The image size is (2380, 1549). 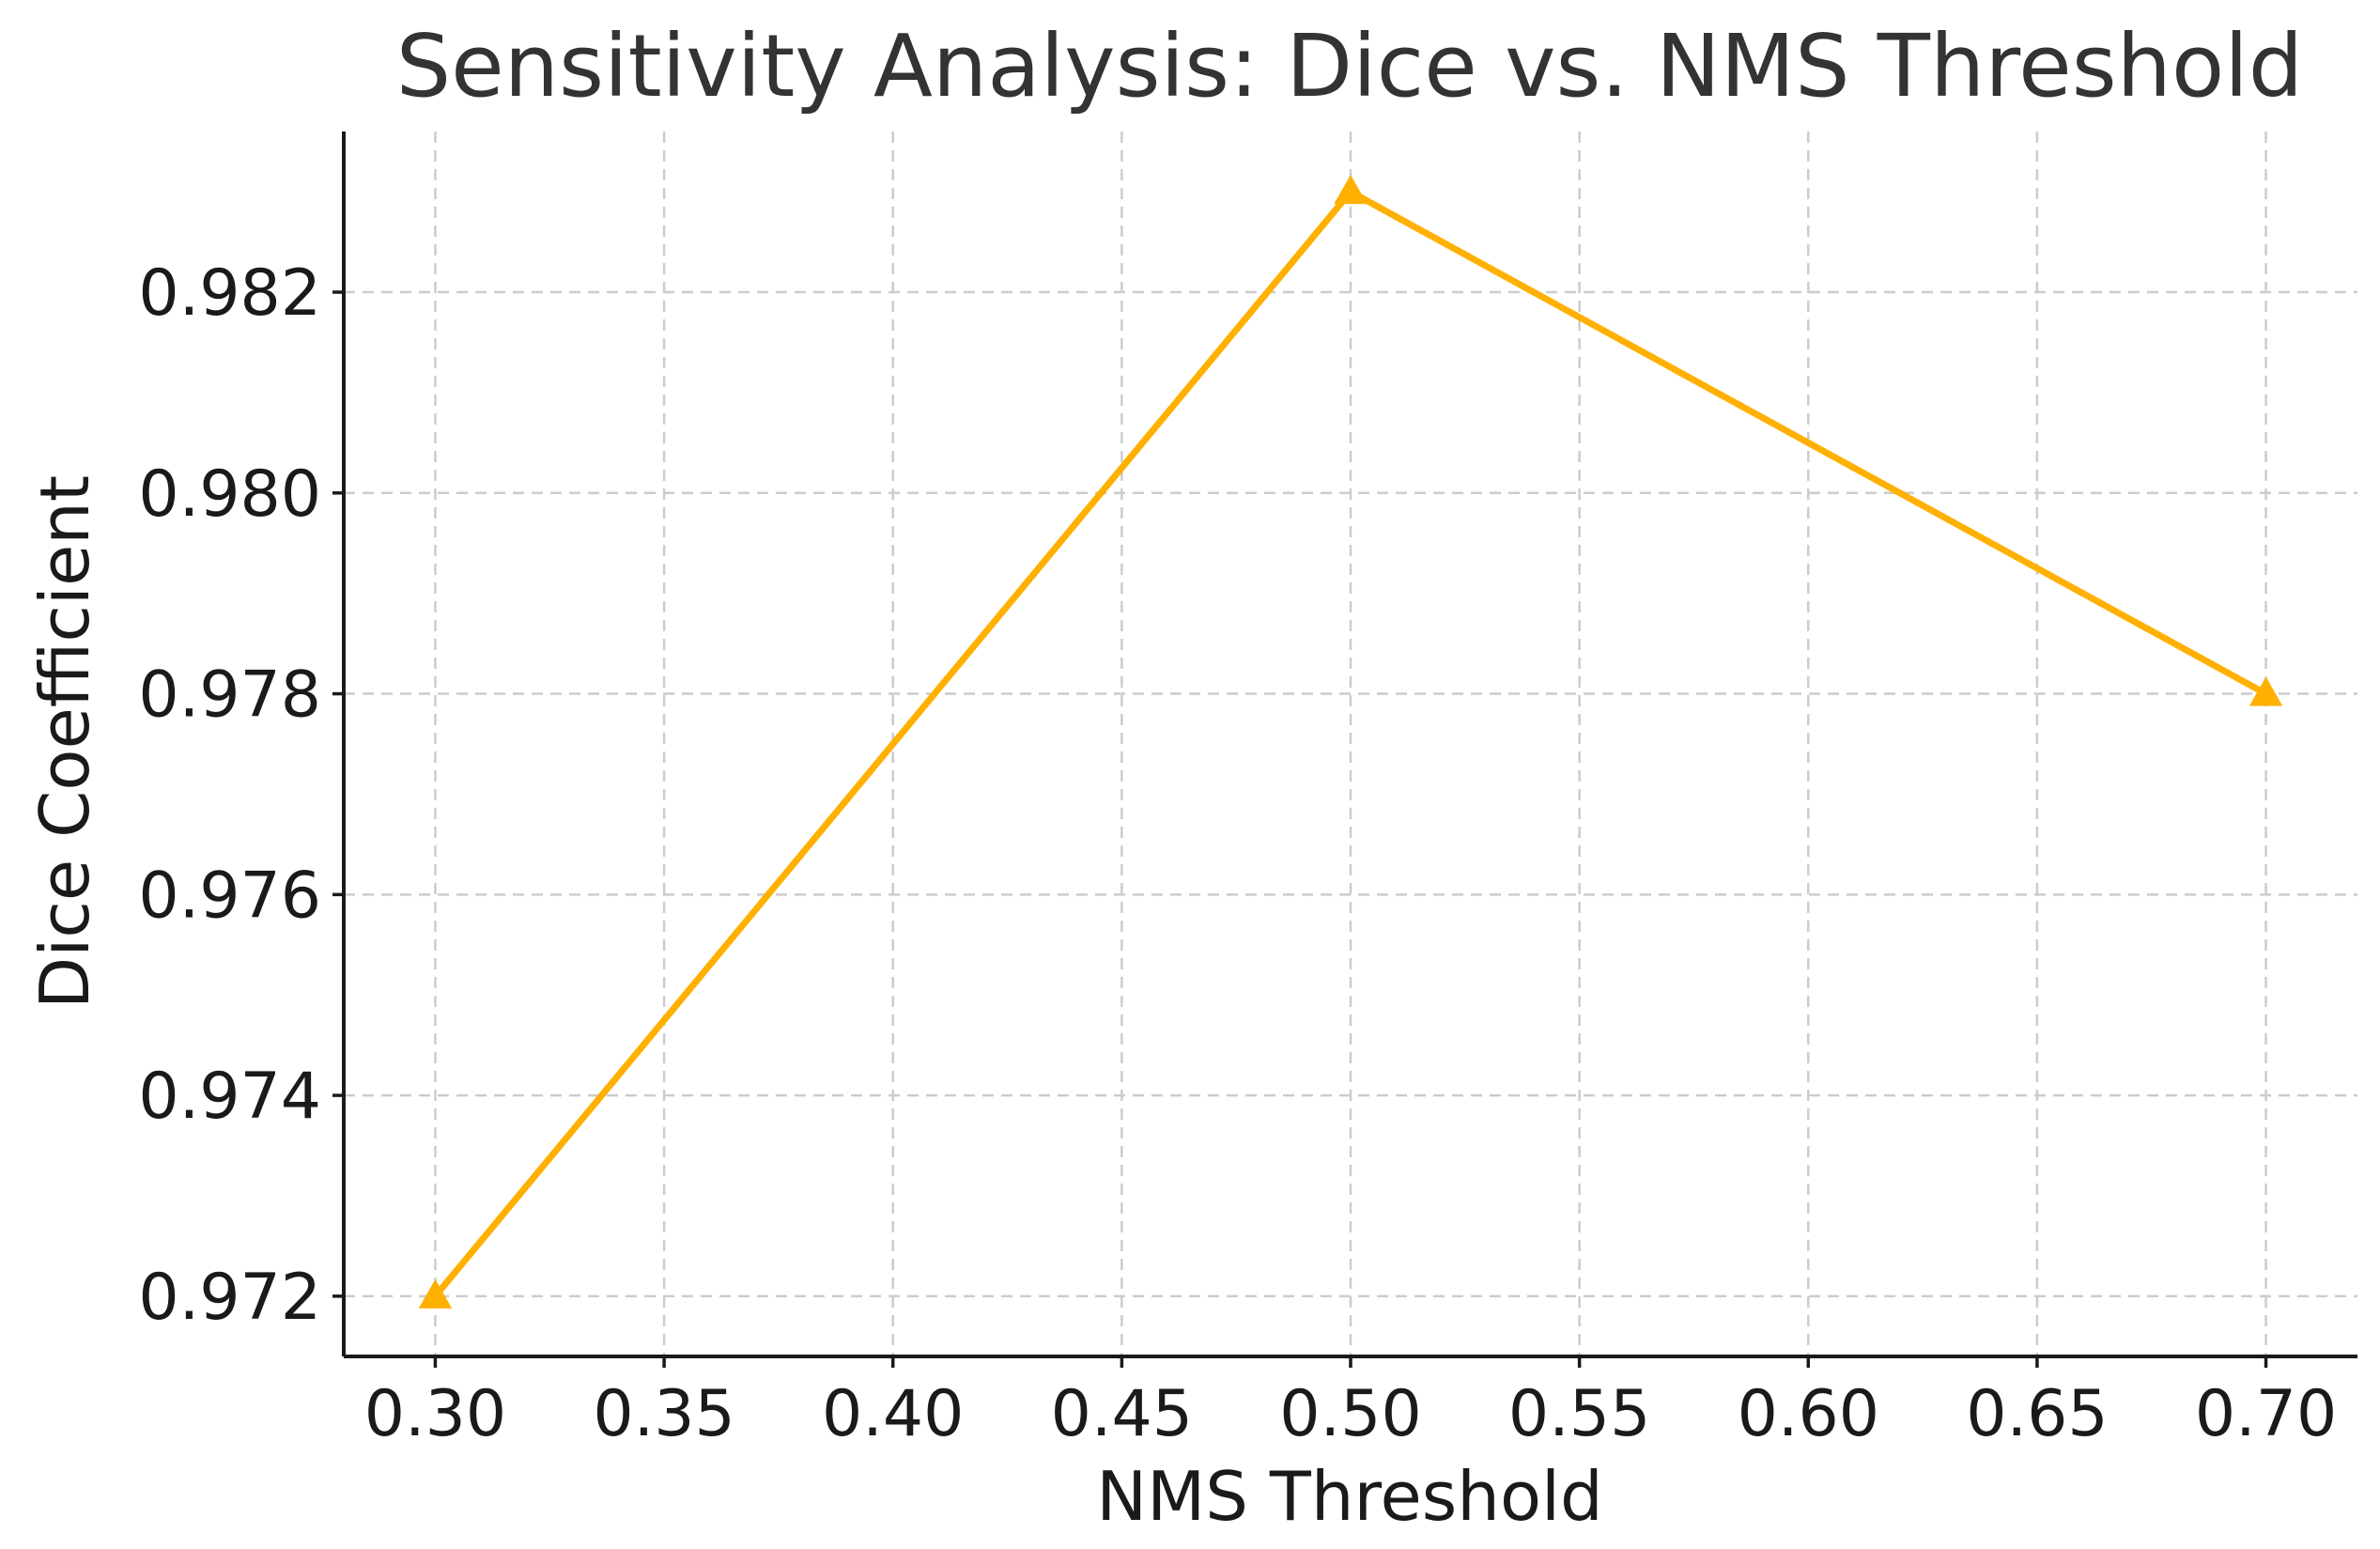 I want to click on y-tick-label: 0.978, so click(x=229, y=695).